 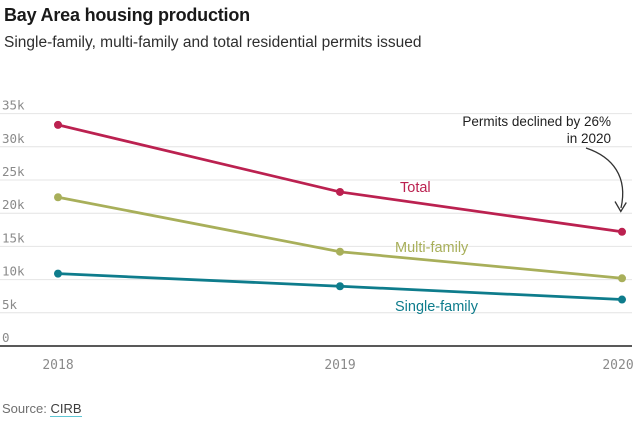 What do you see at coordinates (432, 248) in the screenshot?
I see `series-label-multi-family: Multi-family` at bounding box center [432, 248].